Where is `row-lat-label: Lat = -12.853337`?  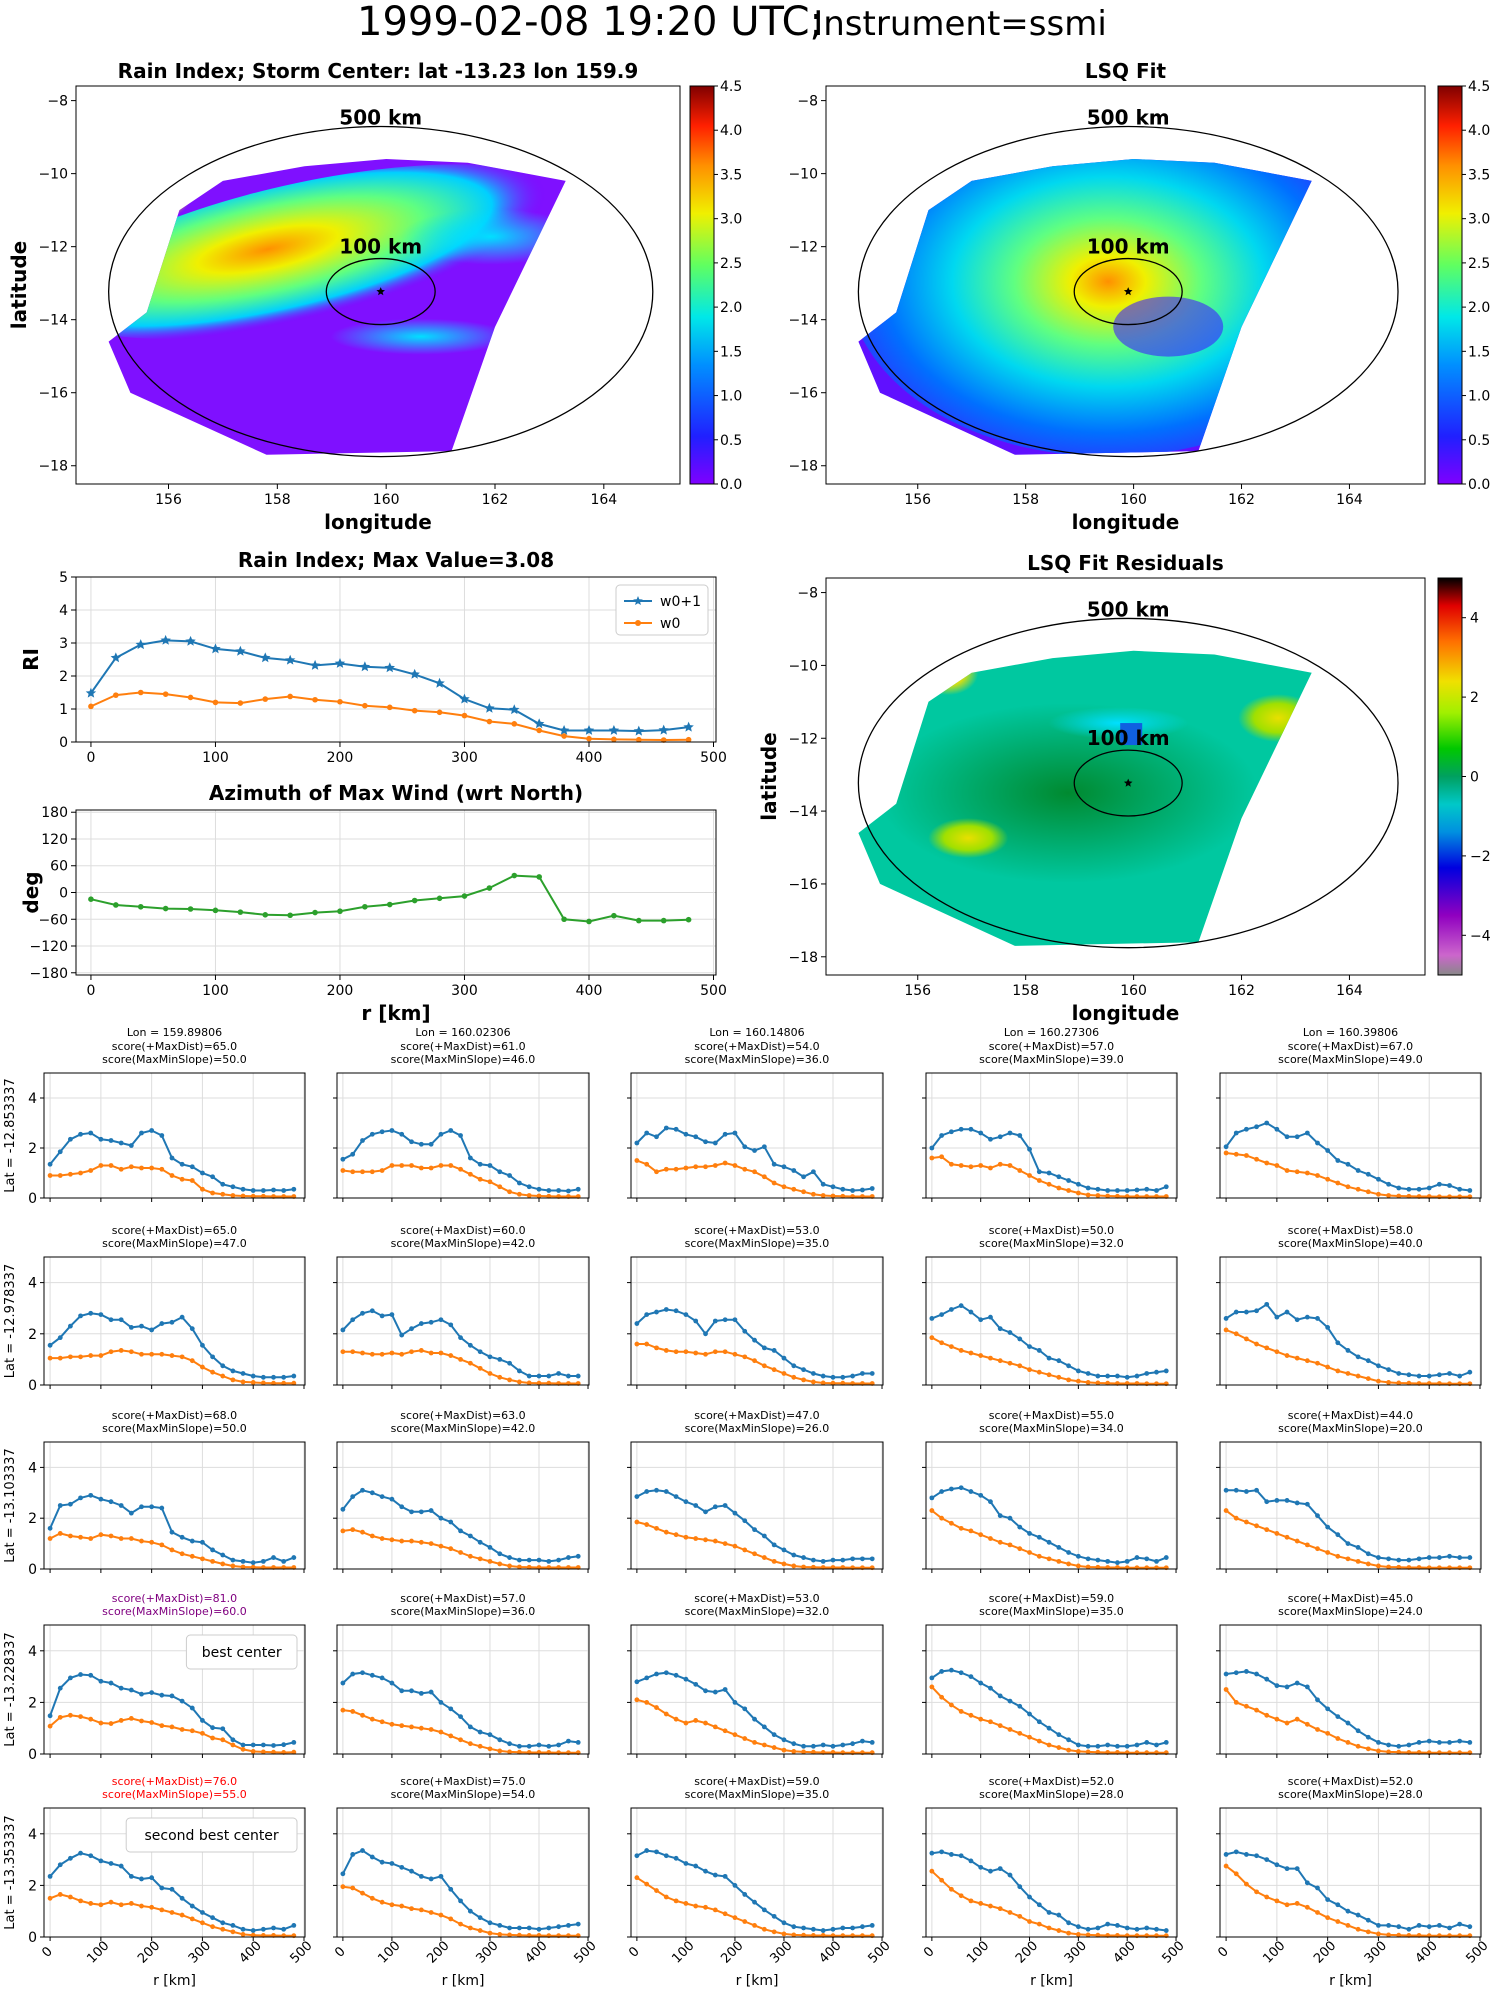 row-lat-label: Lat = -12.853337 is located at coordinates (10, 1135).